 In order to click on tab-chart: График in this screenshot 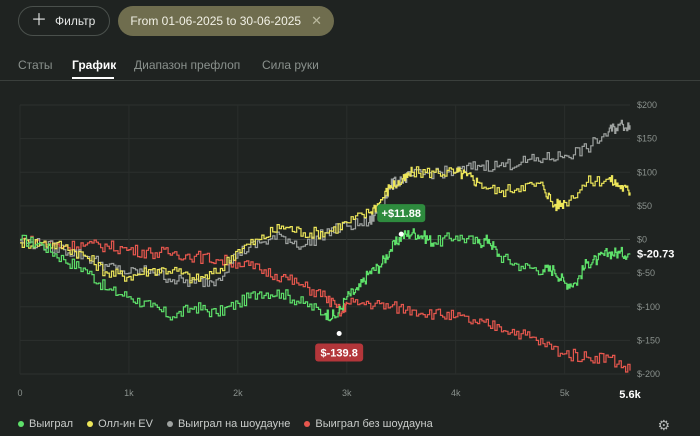, I will do `click(94, 65)`.